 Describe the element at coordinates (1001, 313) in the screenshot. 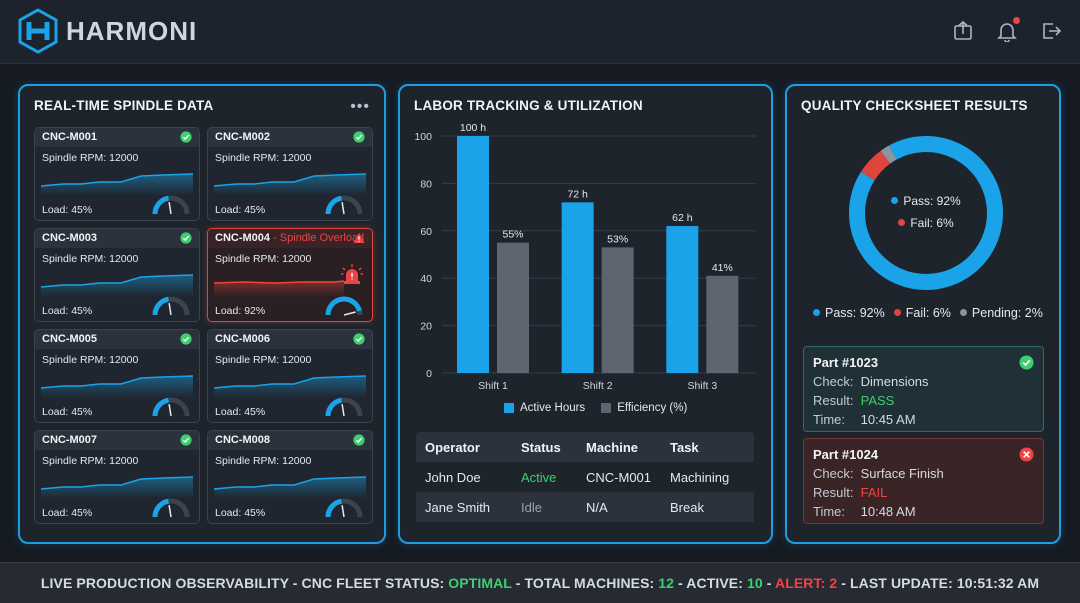

I see `legend-item-pending: Pending: 2%` at that location.